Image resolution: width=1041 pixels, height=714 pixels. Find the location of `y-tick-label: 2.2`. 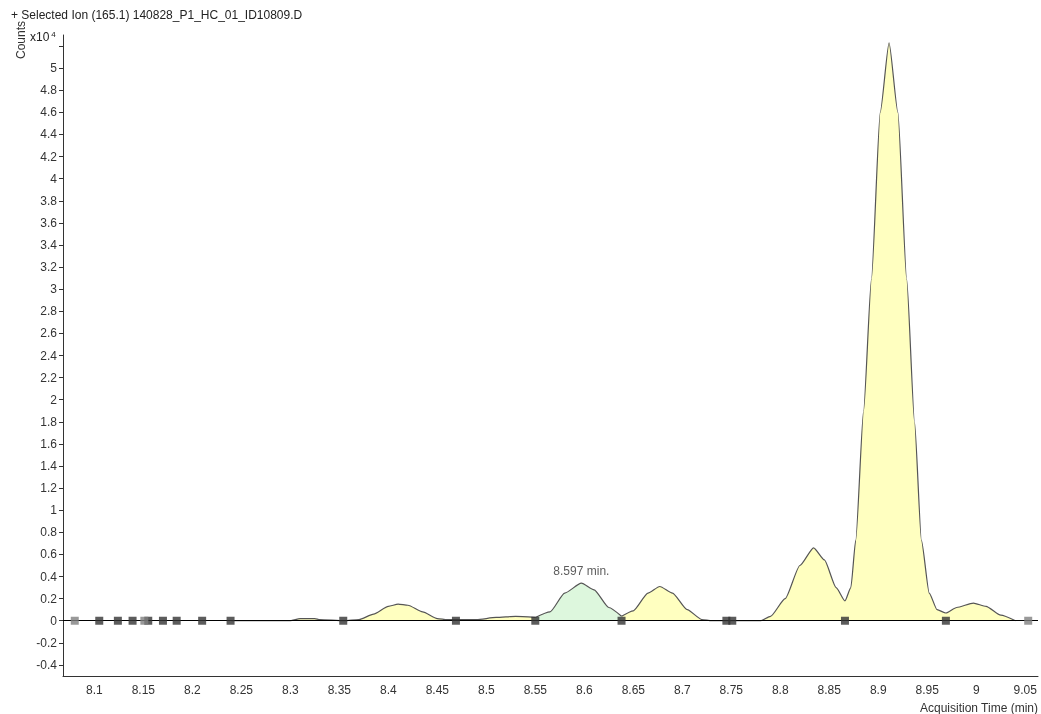

y-tick-label: 2.2 is located at coordinates (49, 377).